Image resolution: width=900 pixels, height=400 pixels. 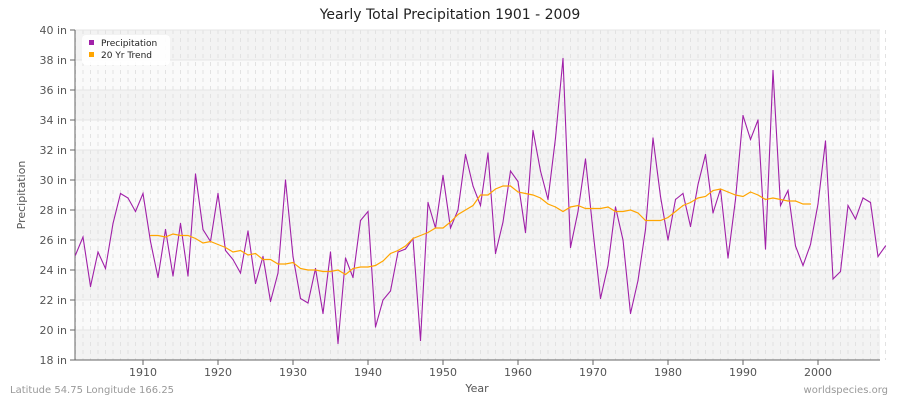 I want to click on y-axis-label: Precipitation, so click(x=21, y=195).